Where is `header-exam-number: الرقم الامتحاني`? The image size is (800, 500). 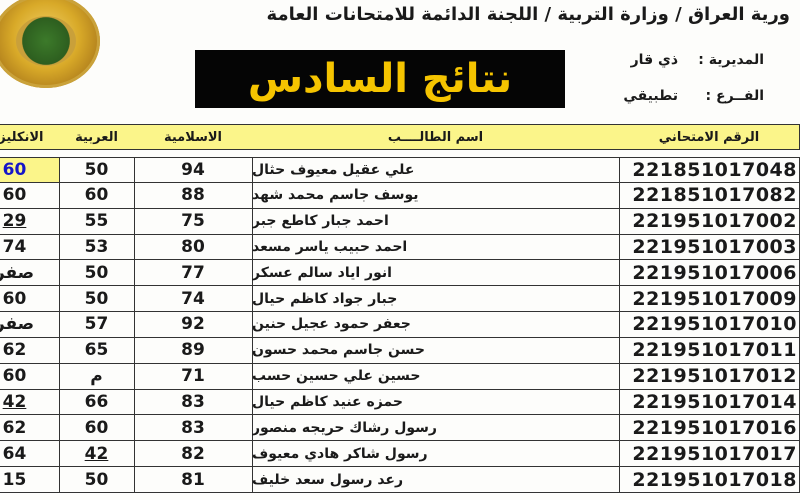
header-exam-number: الرقم الامتحاني is located at coordinates (709, 137).